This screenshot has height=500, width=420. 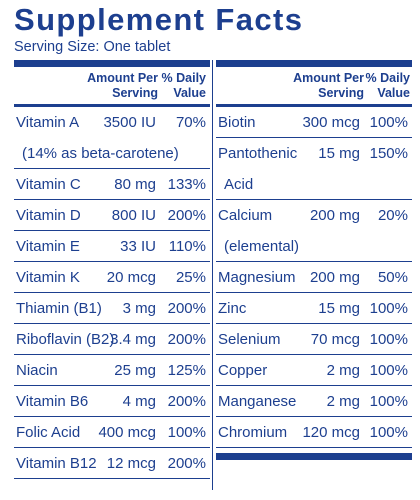 What do you see at coordinates (257, 401) in the screenshot?
I see `nutrient-name: Manganese` at bounding box center [257, 401].